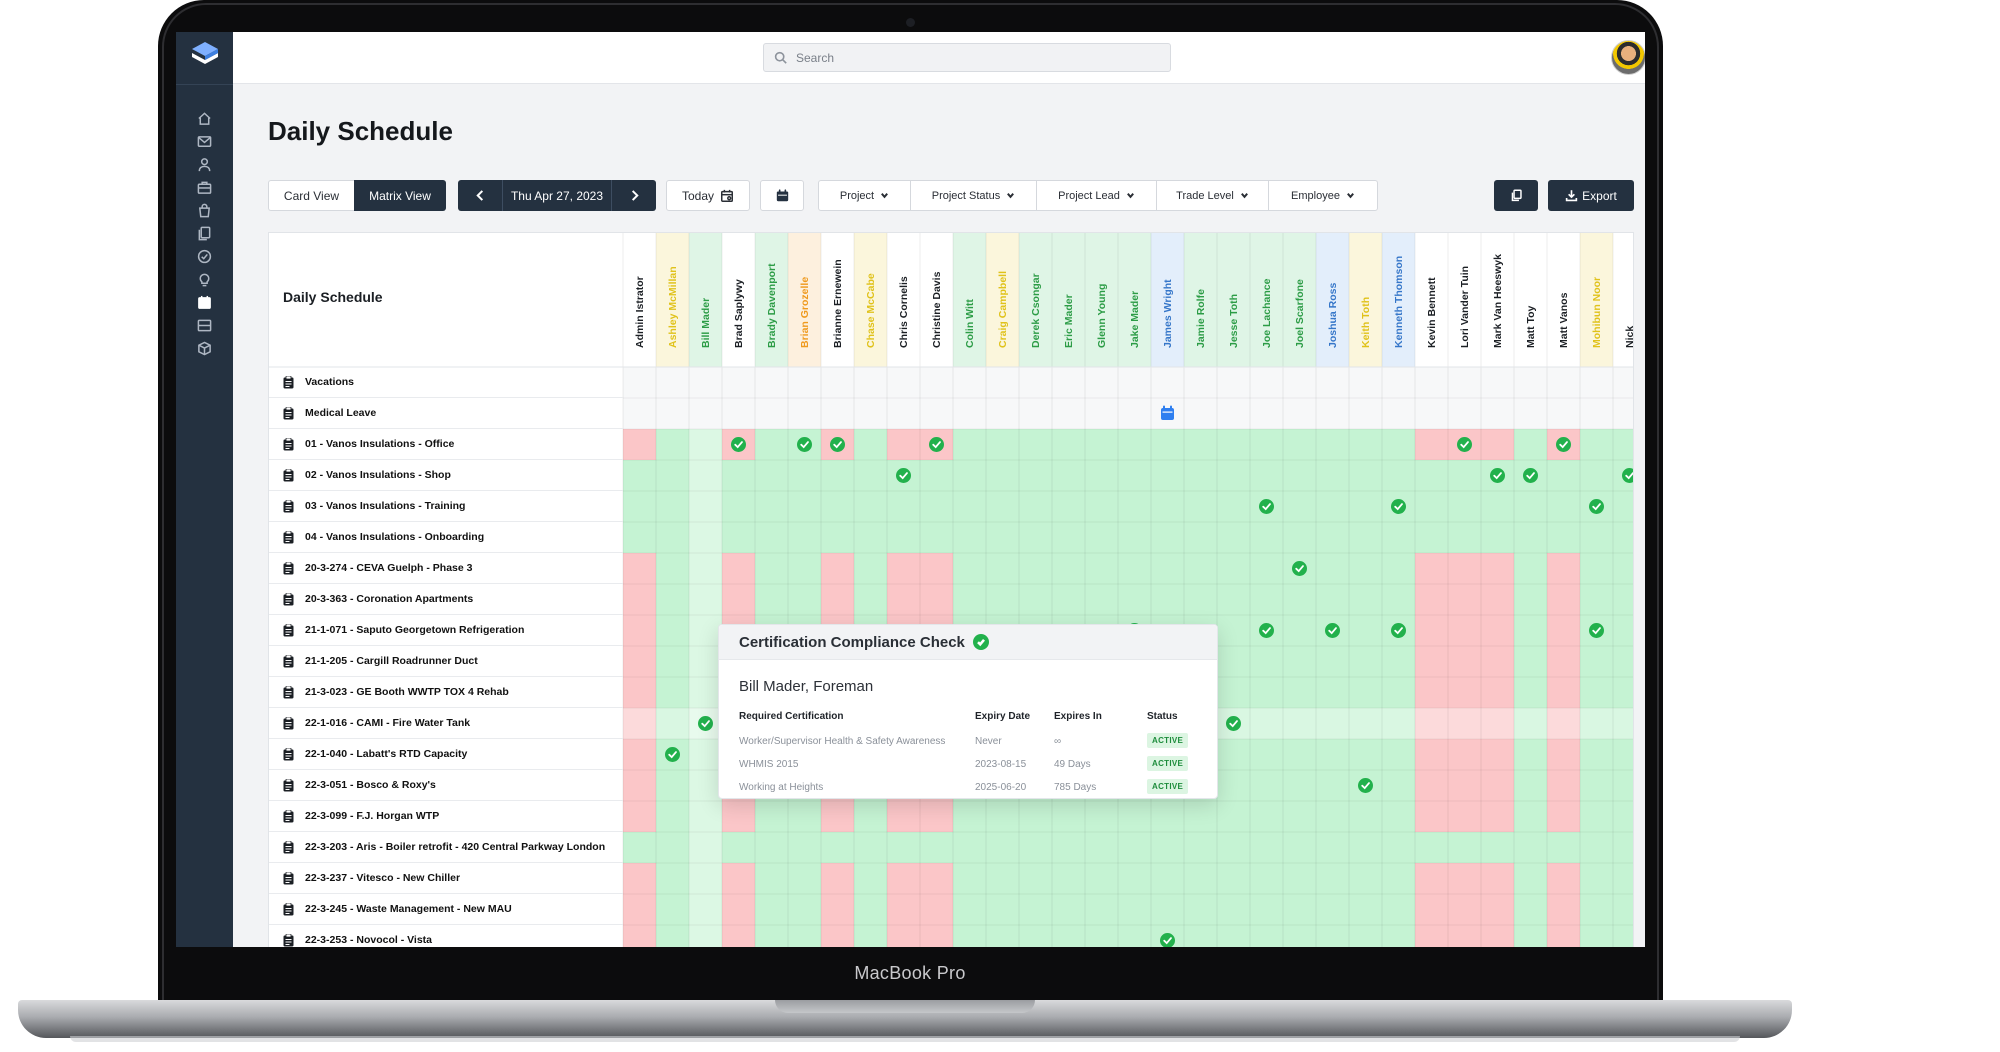 The height and width of the screenshot is (1052, 2000). I want to click on project-row-header: Vacations, so click(446, 382).